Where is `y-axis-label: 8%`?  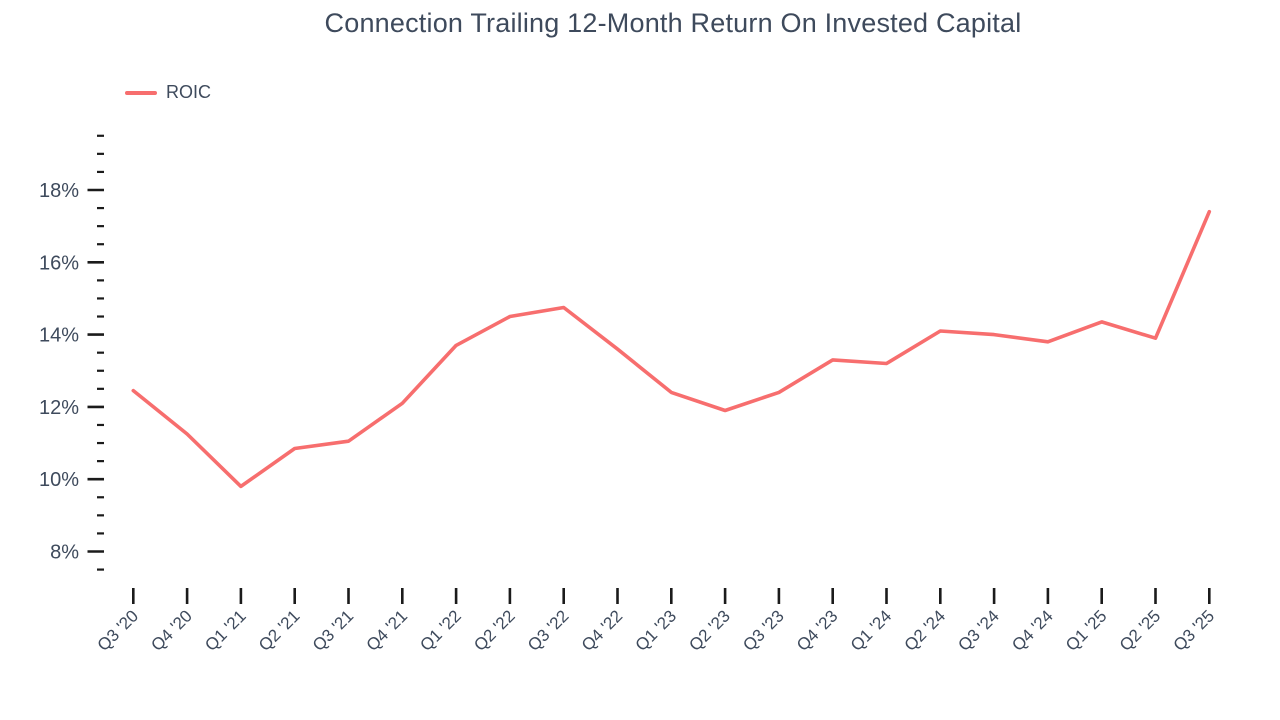 y-axis-label: 8% is located at coordinates (64, 553).